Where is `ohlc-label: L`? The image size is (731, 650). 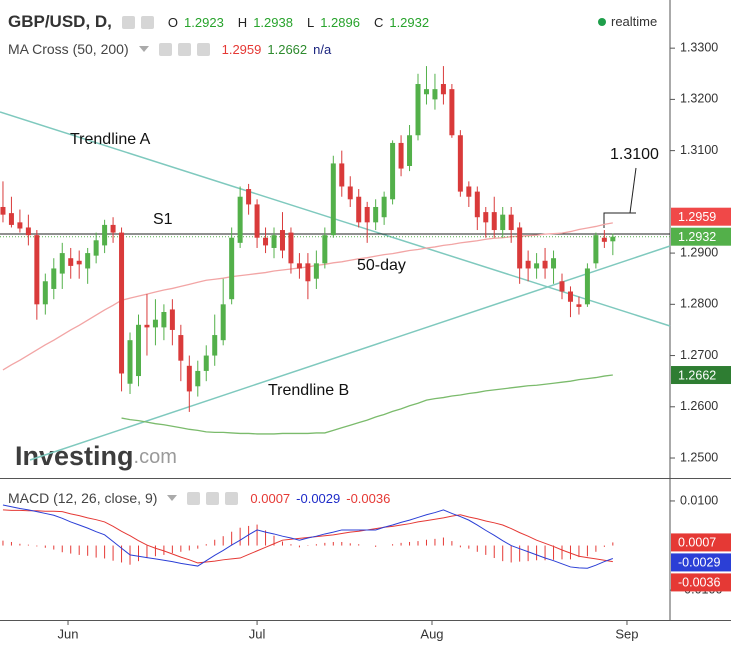
ohlc-label: L is located at coordinates (310, 22).